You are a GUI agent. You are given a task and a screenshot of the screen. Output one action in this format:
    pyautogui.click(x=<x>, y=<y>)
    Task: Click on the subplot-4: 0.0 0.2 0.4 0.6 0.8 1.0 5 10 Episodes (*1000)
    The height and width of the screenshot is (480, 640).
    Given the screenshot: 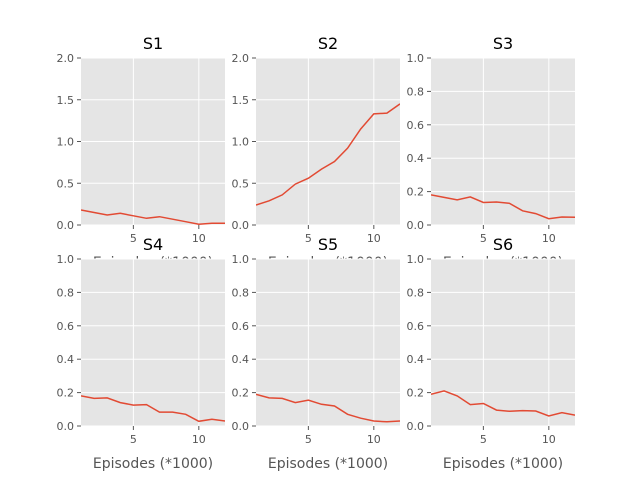 What is the action you would take?
    pyautogui.click(x=141, y=362)
    